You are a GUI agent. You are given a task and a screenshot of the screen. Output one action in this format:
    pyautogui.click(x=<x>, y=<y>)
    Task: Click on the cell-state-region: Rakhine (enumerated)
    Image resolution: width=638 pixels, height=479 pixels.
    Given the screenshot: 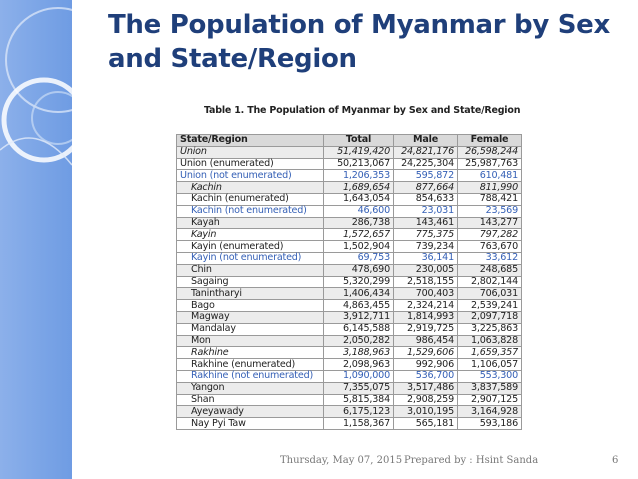 What is the action you would take?
    pyautogui.click(x=250, y=364)
    